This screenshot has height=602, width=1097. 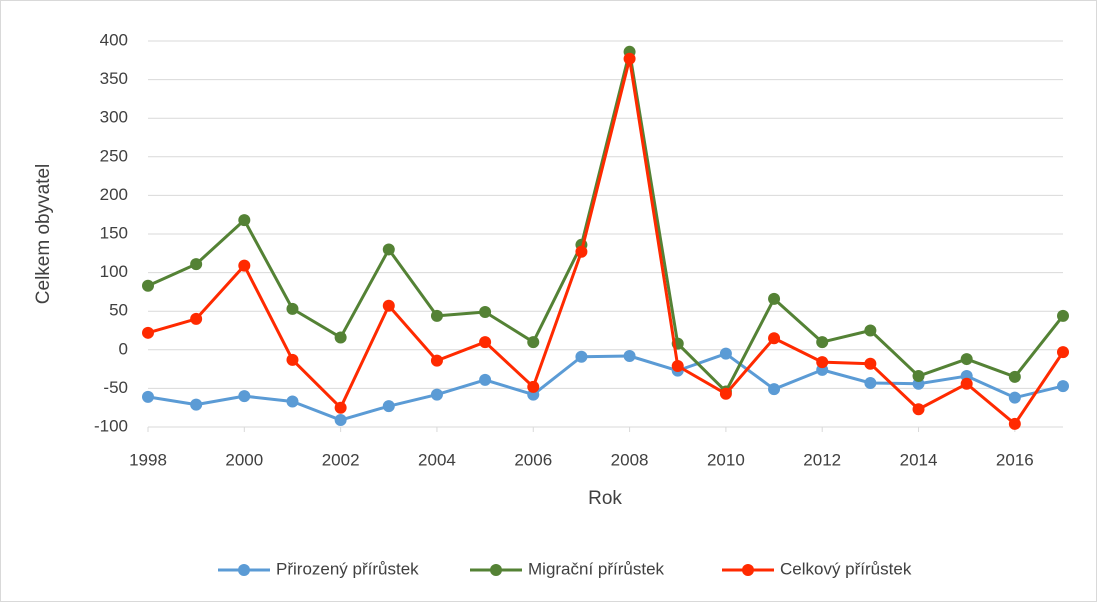 I want to click on x-tick-label: 1998, so click(x=148, y=459).